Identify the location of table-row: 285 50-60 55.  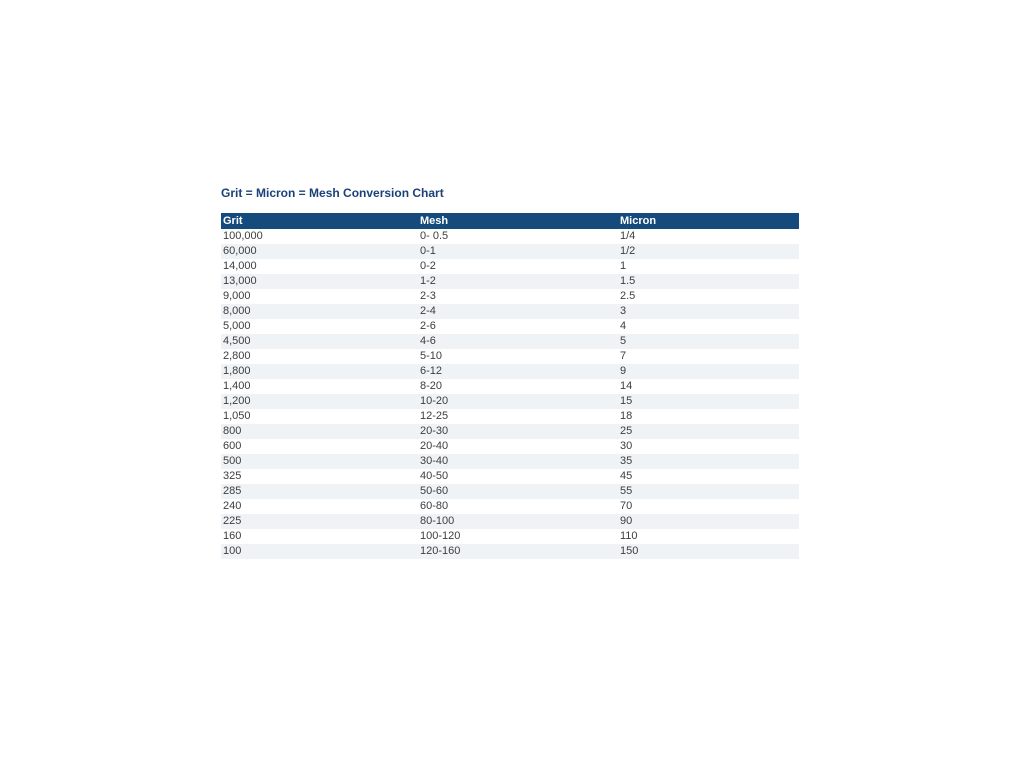
(510, 491).